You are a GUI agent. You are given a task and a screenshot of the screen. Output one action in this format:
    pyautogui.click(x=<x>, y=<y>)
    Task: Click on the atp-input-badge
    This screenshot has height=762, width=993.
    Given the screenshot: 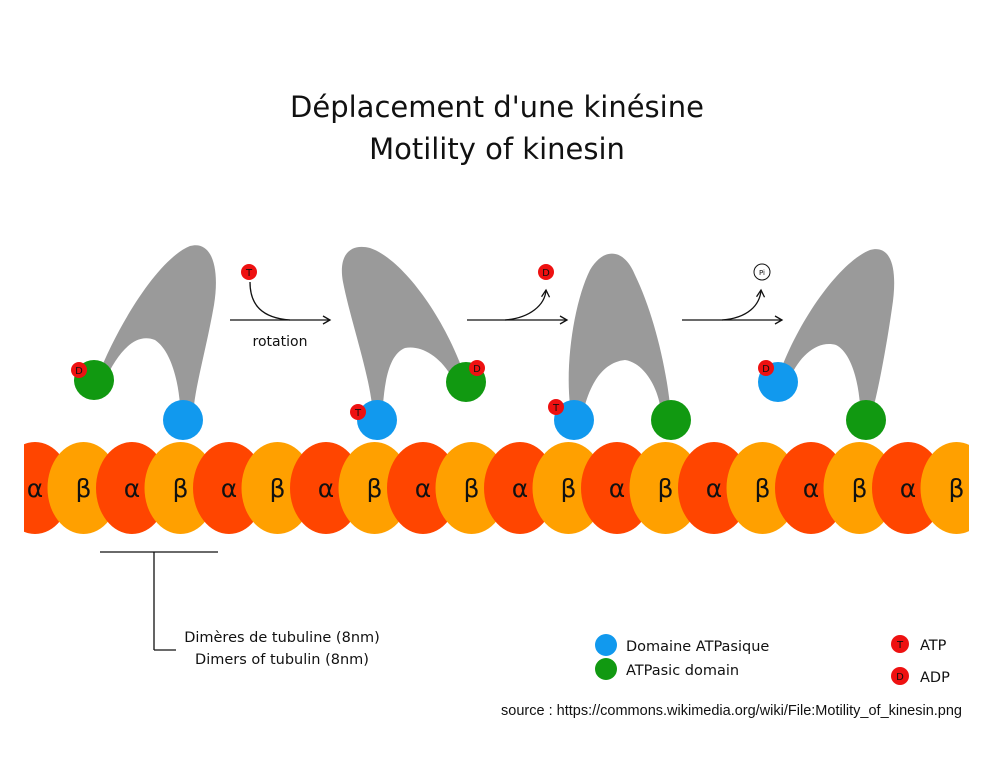 What is the action you would take?
    pyautogui.click(x=249, y=272)
    